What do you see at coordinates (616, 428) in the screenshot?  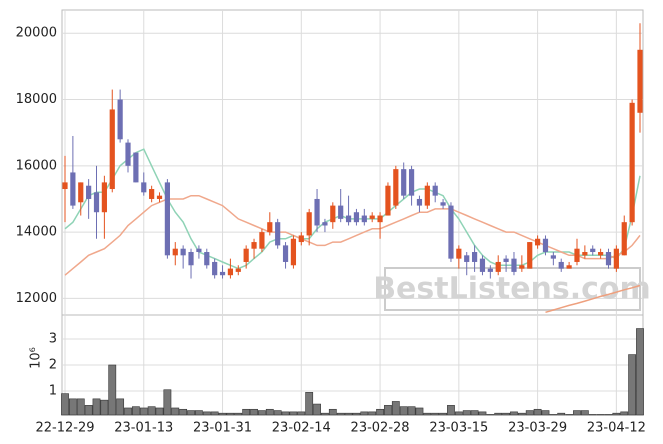 I see `x-tick-label: 23-04-12` at bounding box center [616, 428].